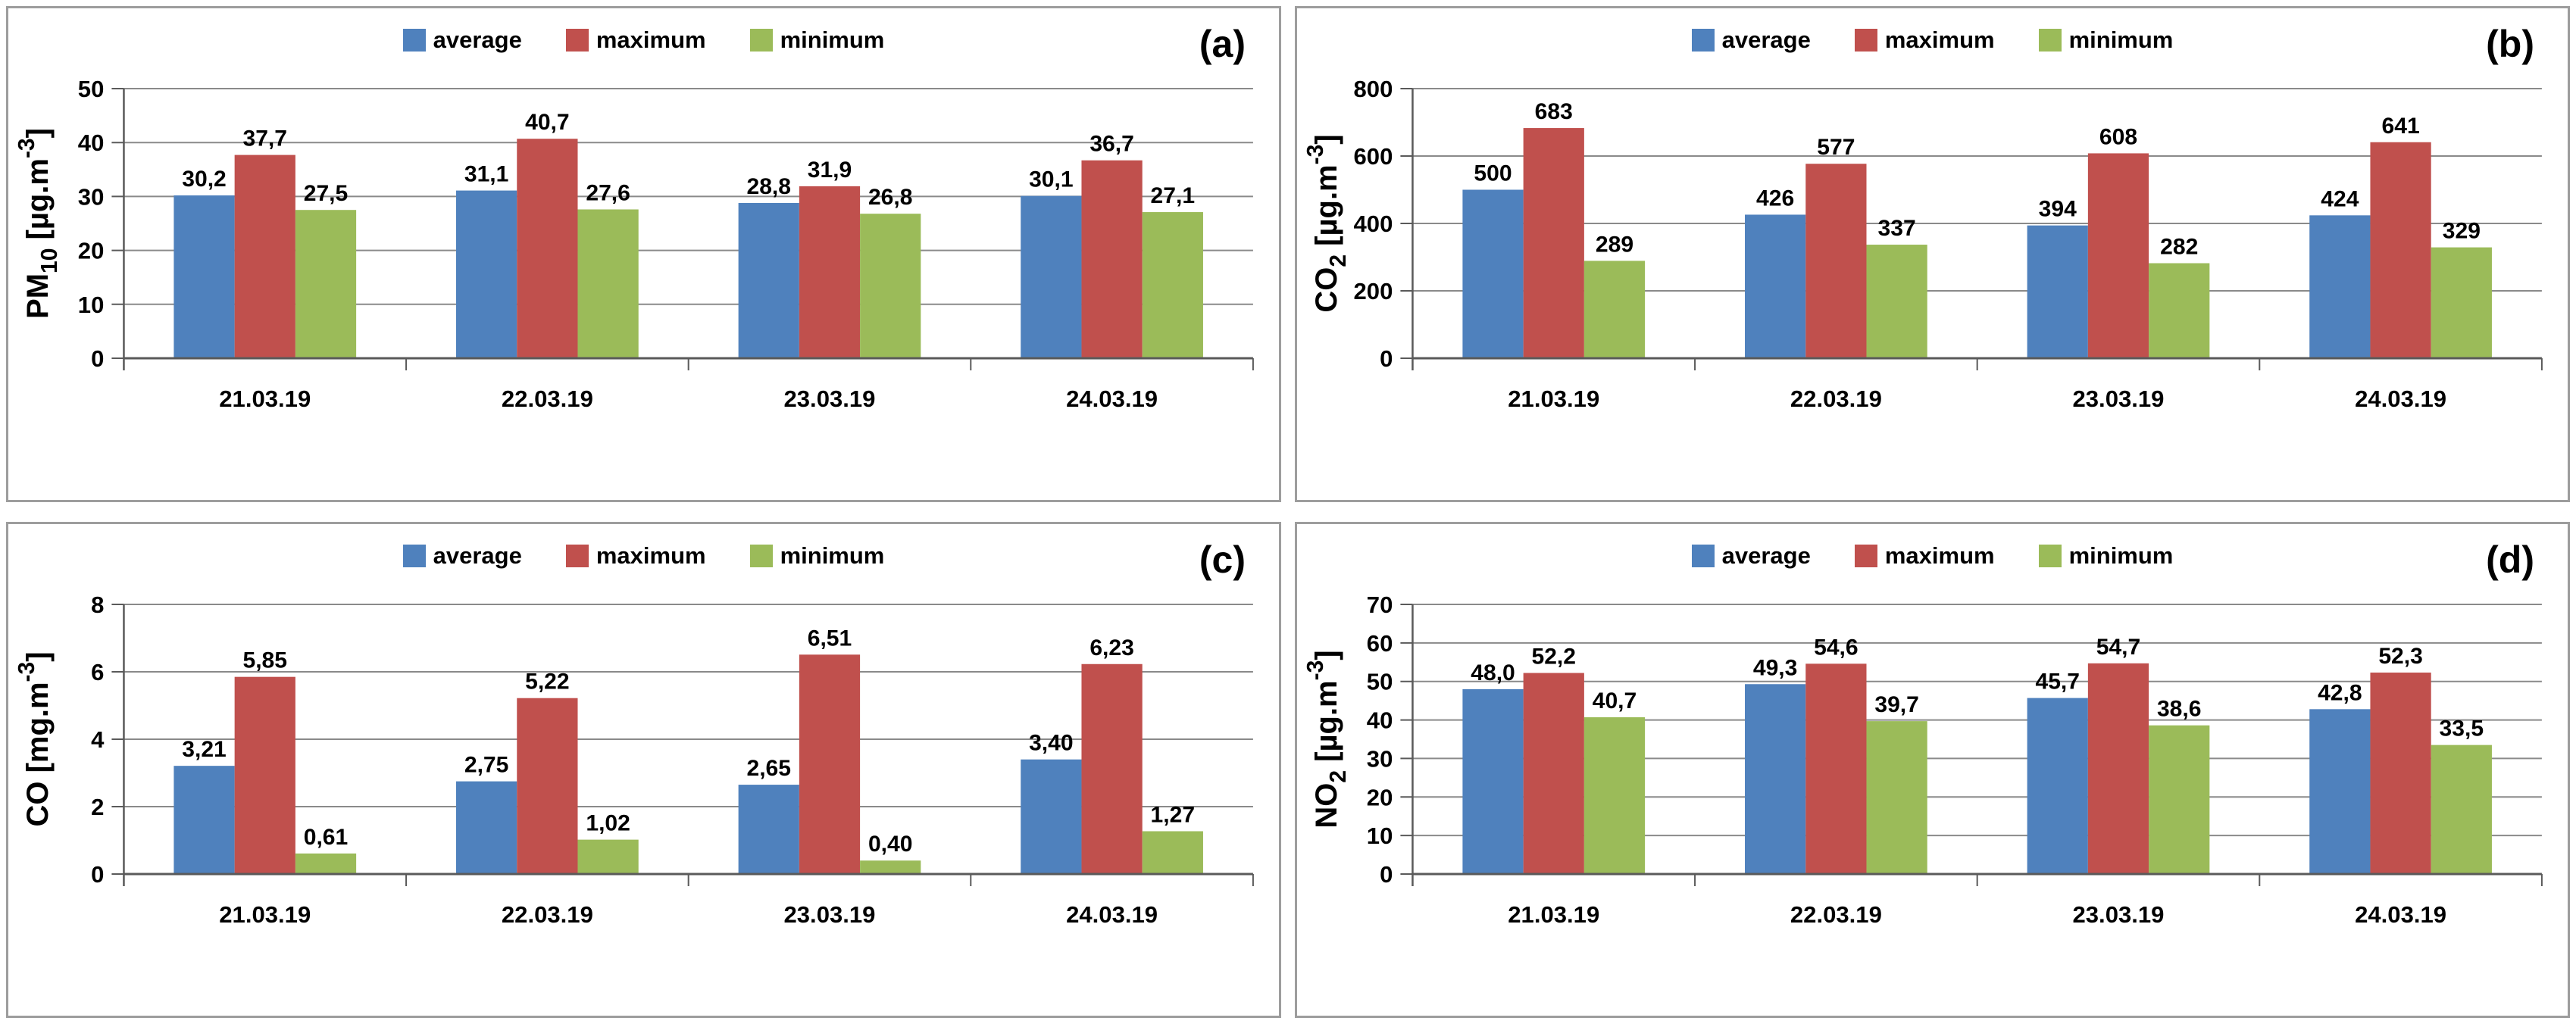  What do you see at coordinates (2510, 44) in the screenshot?
I see `panel-letter-b: (b)` at bounding box center [2510, 44].